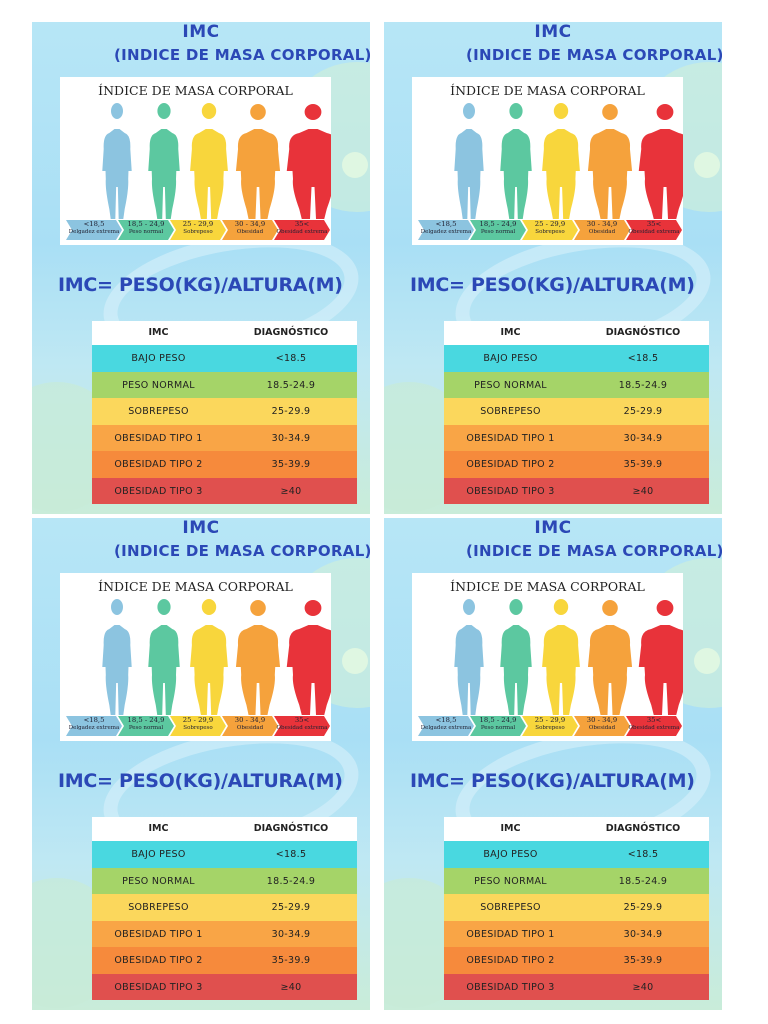  I want to click on tag-range: 35<, so click(302, 720).